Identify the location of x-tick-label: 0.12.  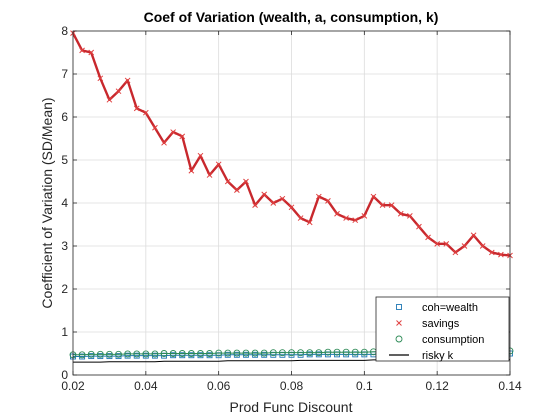
(437, 386).